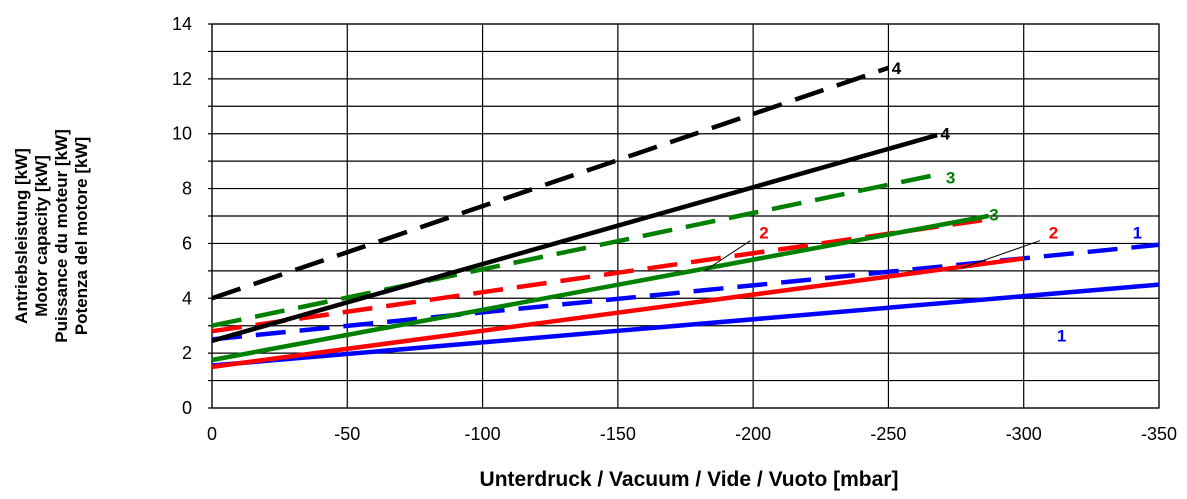  Describe the element at coordinates (81, 236) in the screenshot. I see `y-axis-title-line: Potenza del motore [kW]` at that location.